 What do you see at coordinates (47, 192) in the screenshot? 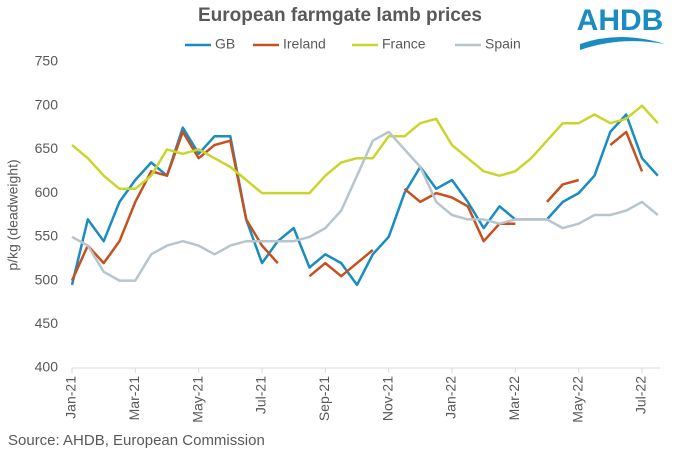
I see `y-tick-label: 600` at bounding box center [47, 192].